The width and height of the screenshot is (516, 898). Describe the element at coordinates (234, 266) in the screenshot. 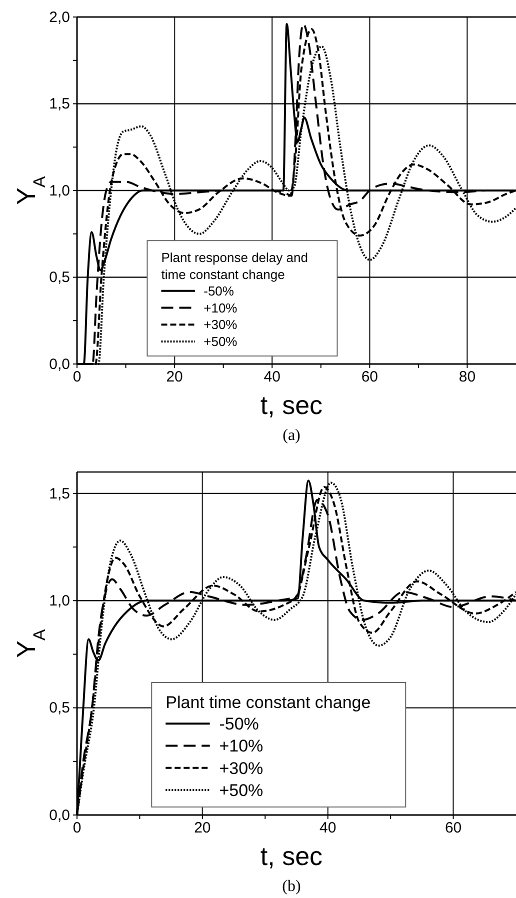

I see `legend-title: Plant response delay and time constant change` at that location.